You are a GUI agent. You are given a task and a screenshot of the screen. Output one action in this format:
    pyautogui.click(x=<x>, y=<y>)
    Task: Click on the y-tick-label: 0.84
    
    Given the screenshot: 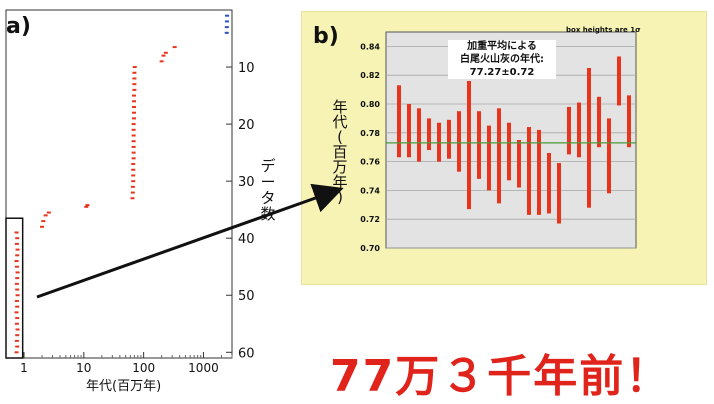 What is the action you would take?
    pyautogui.click(x=370, y=46)
    